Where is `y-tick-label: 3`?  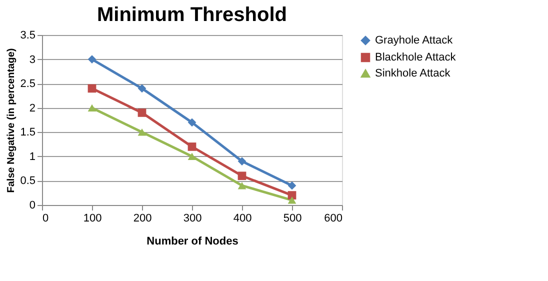
y-tick-label: 3 is located at coordinates (32, 60).